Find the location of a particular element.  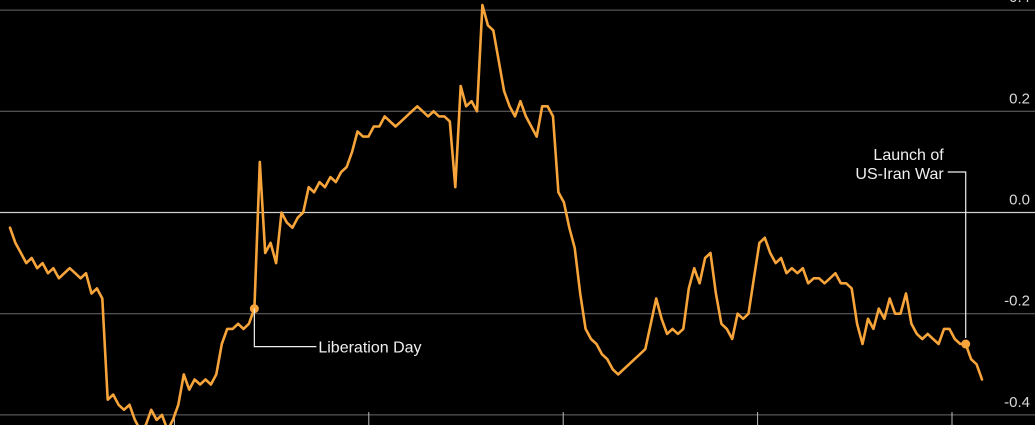

y-axis-tick-labels: 0.4 0.2 0.0 -0.2 -0.4 is located at coordinates (1017, 205).